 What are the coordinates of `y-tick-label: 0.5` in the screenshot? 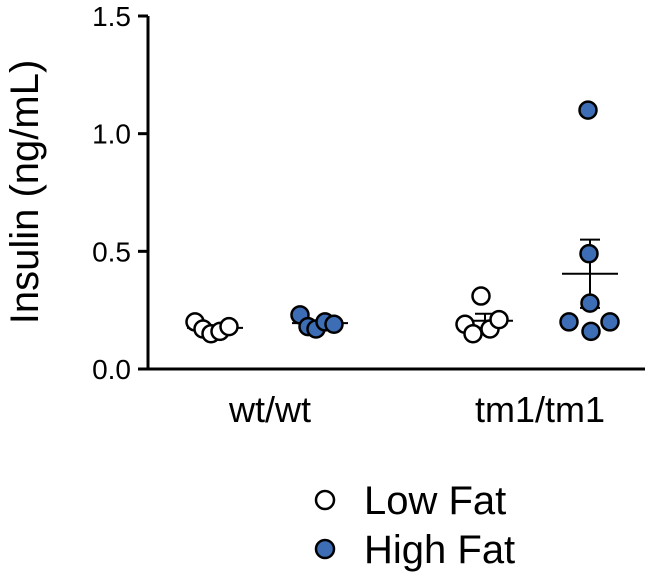 It's located at (111, 251).